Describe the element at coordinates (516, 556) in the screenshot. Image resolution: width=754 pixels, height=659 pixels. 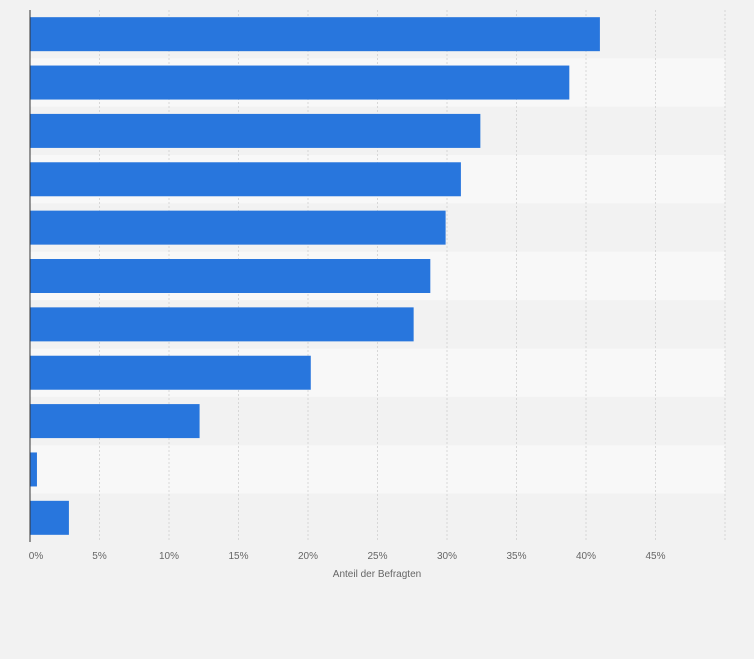
I see `x-tick-label: 35%` at that location.